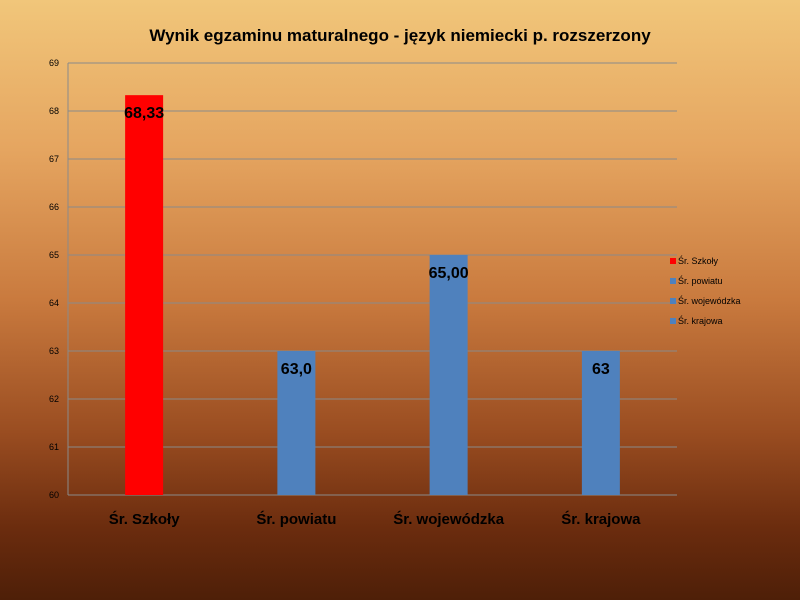  Describe the element at coordinates (54, 159) in the screenshot. I see `y-tick-label: 67` at that location.